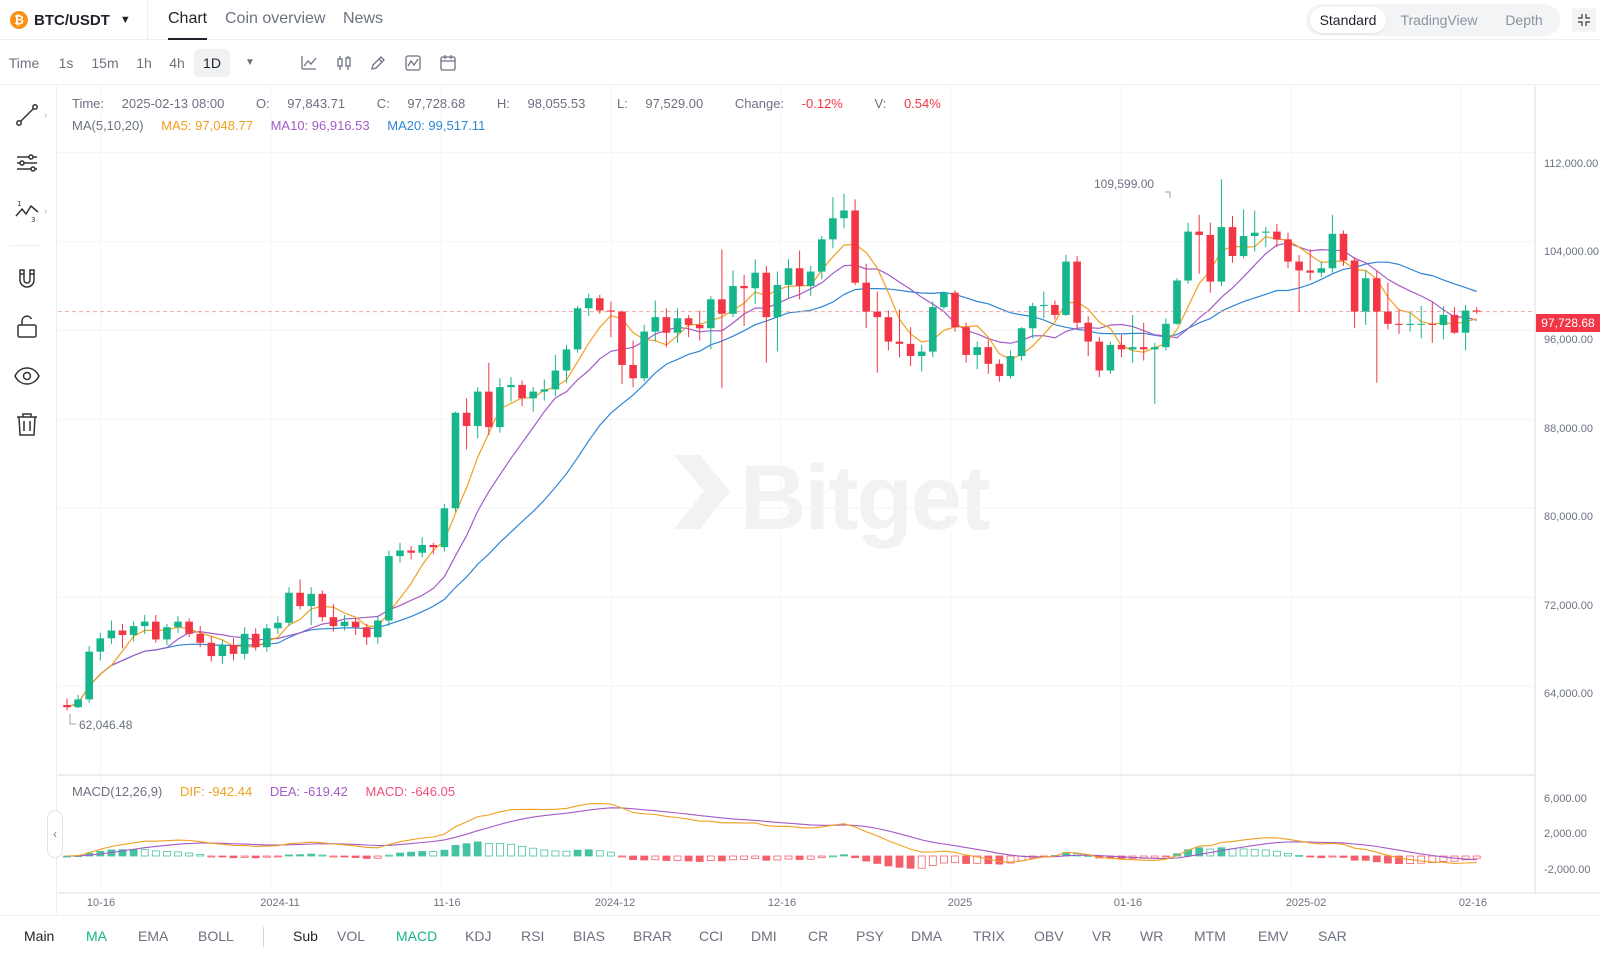 The width and height of the screenshot is (1600, 957). I want to click on indicator-ema: EMA, so click(153, 936).